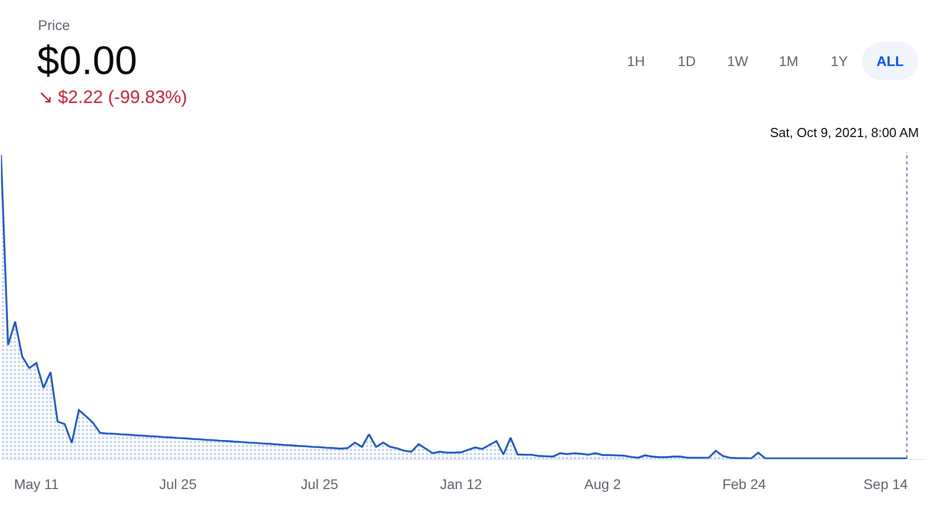 The height and width of the screenshot is (518, 941). Describe the element at coordinates (54, 25) in the screenshot. I see `chart-title: Price` at that location.